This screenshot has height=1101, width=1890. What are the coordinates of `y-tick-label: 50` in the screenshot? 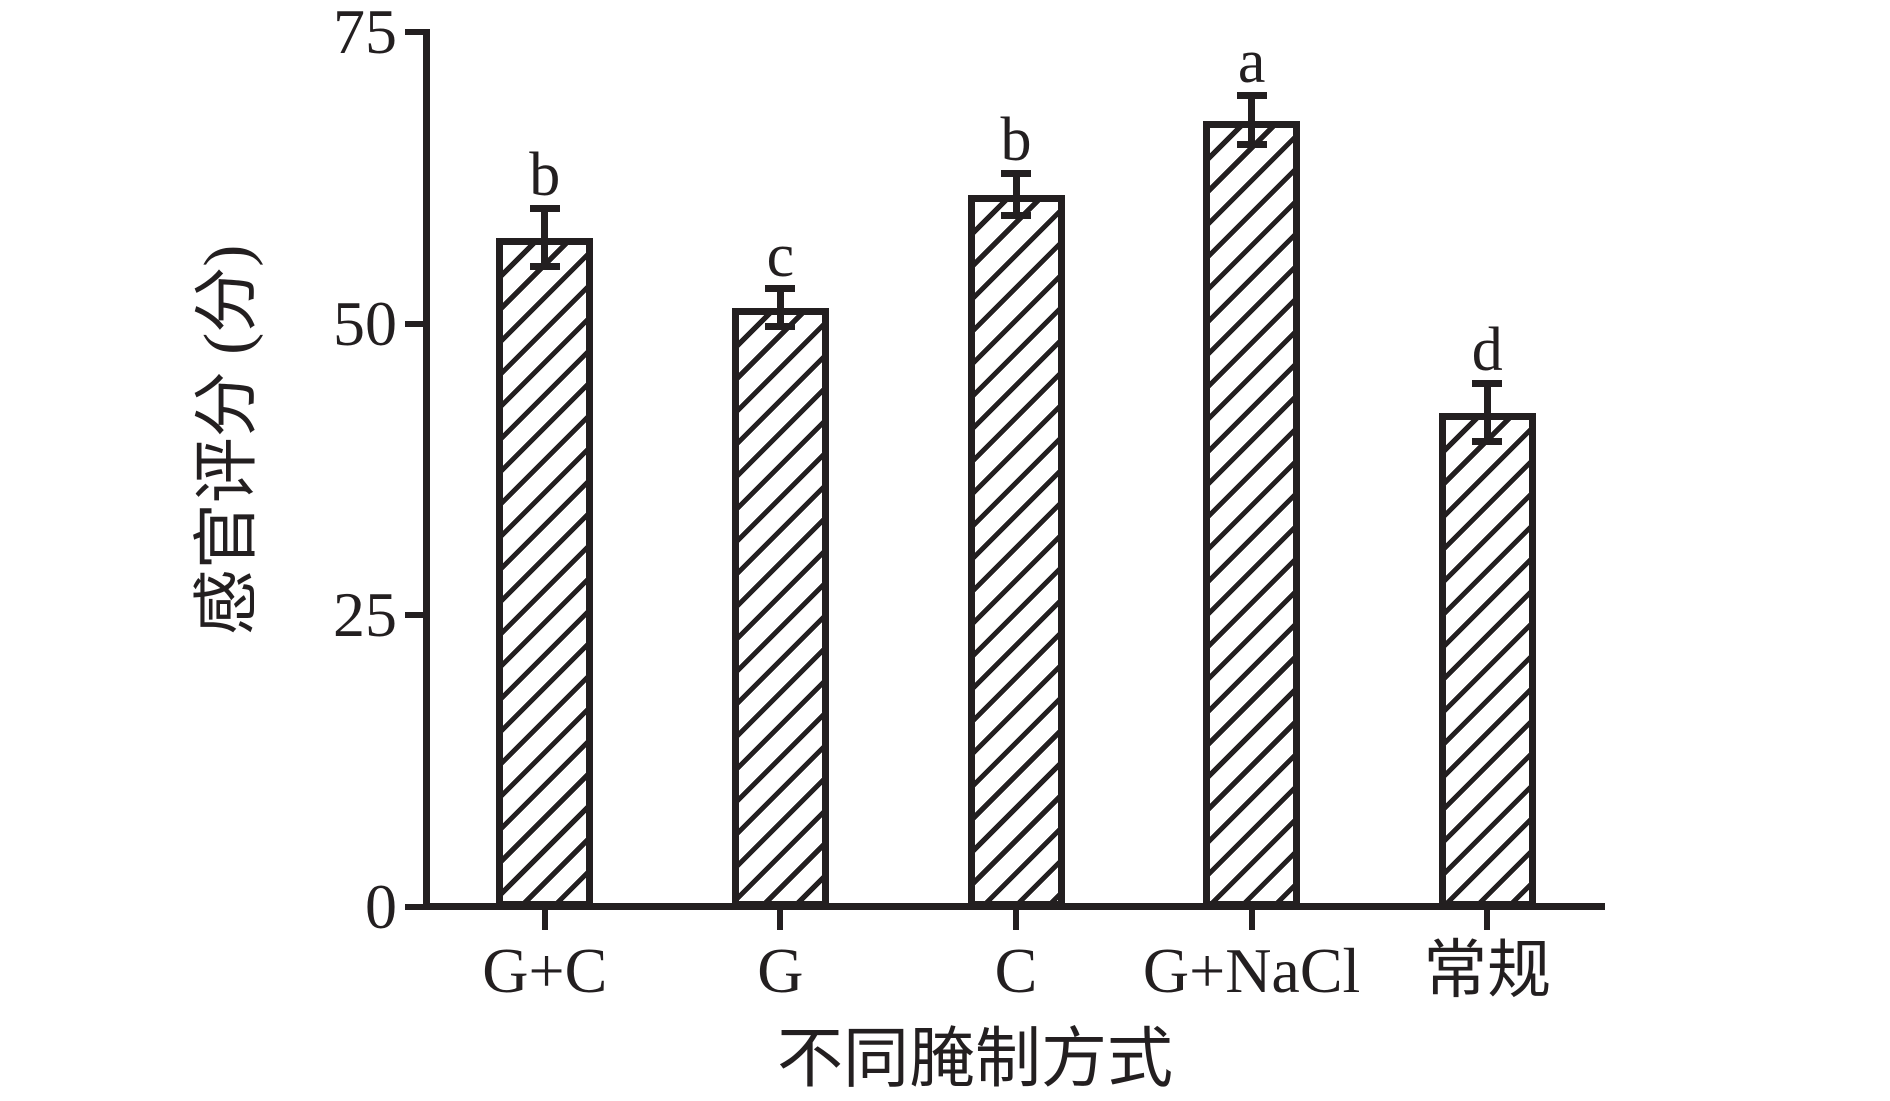 It's located at (365, 323).